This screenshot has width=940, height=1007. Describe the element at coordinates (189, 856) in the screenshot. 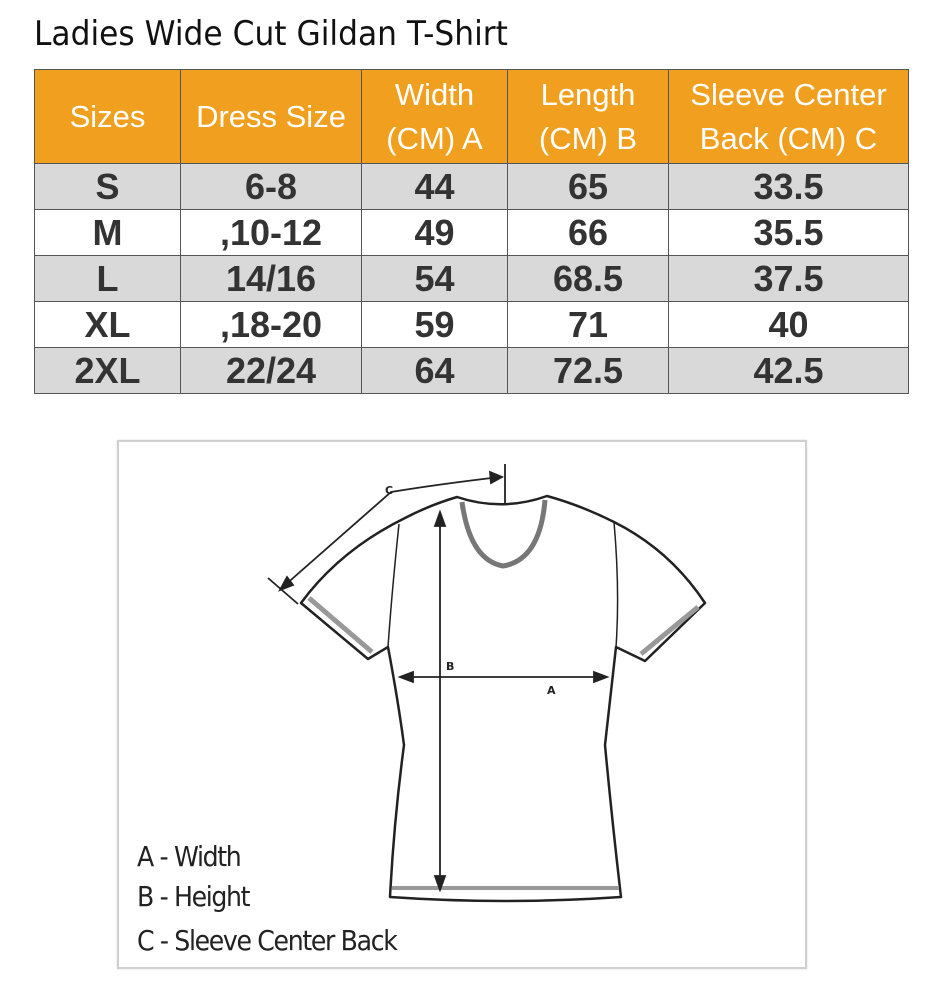

I see `legend-width: A - Width` at that location.